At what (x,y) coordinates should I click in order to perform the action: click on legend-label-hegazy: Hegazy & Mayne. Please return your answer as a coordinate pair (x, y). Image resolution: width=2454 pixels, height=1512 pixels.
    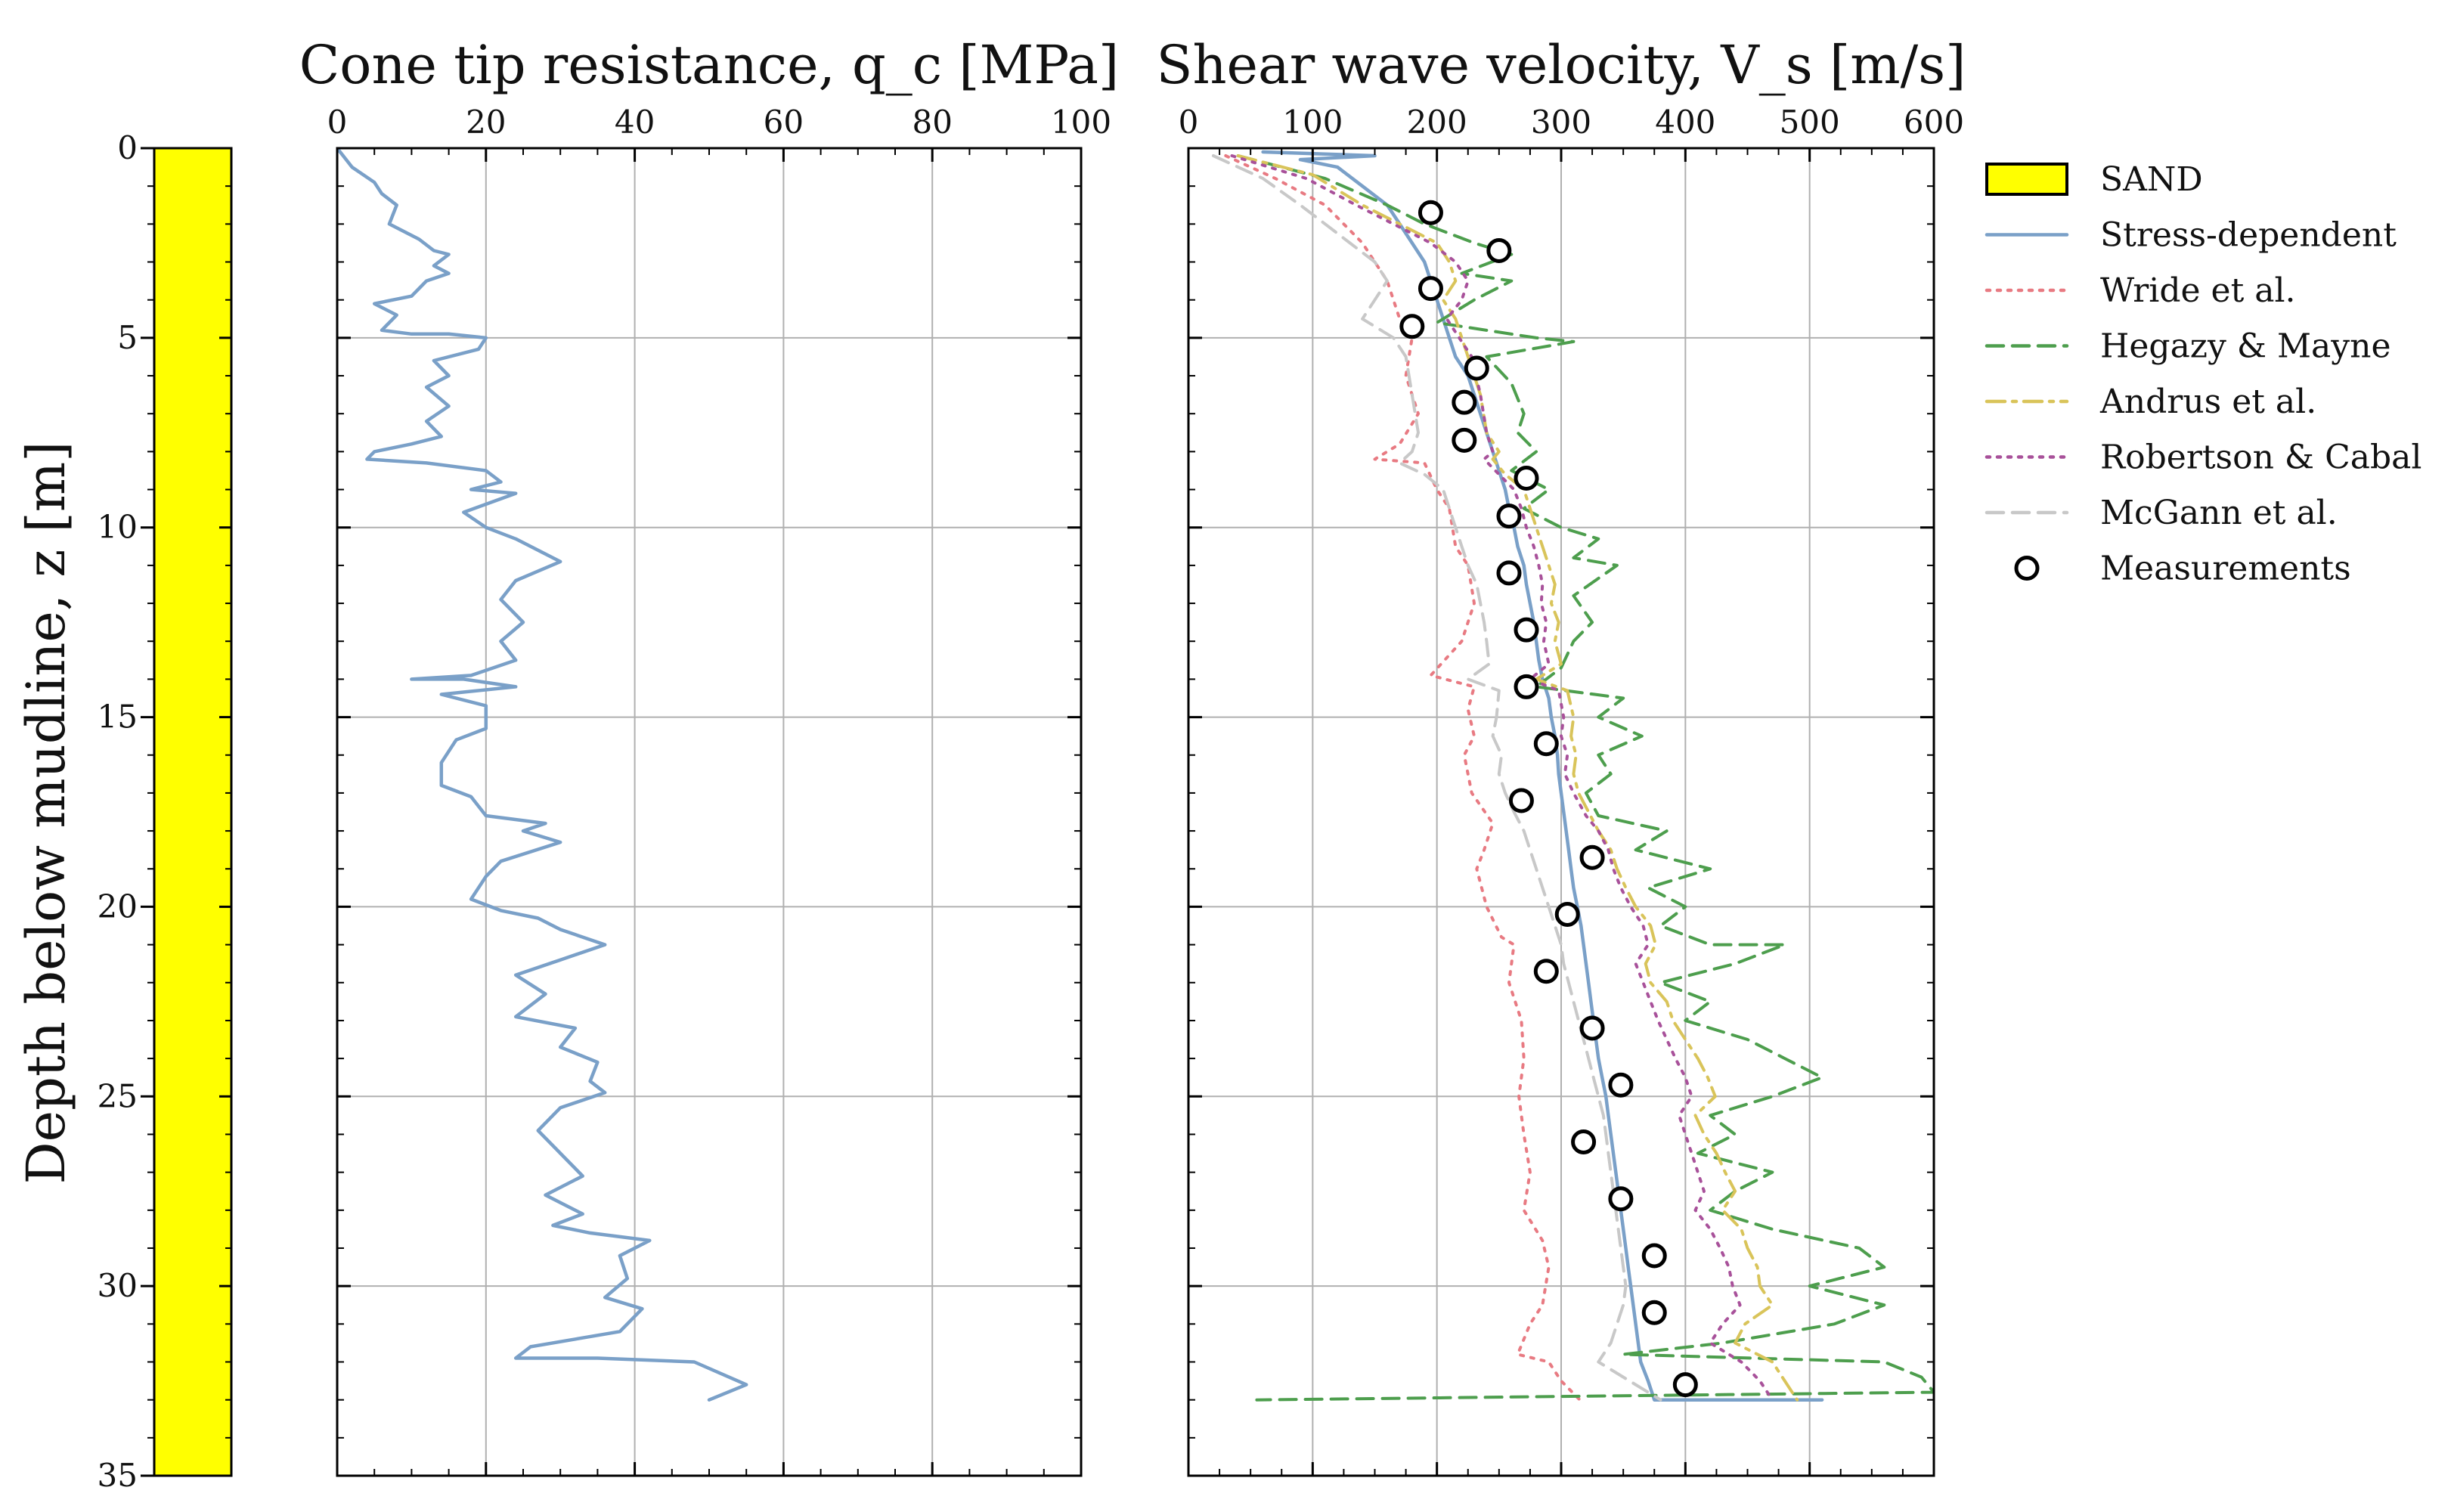
    Looking at the image, I should click on (2245, 347).